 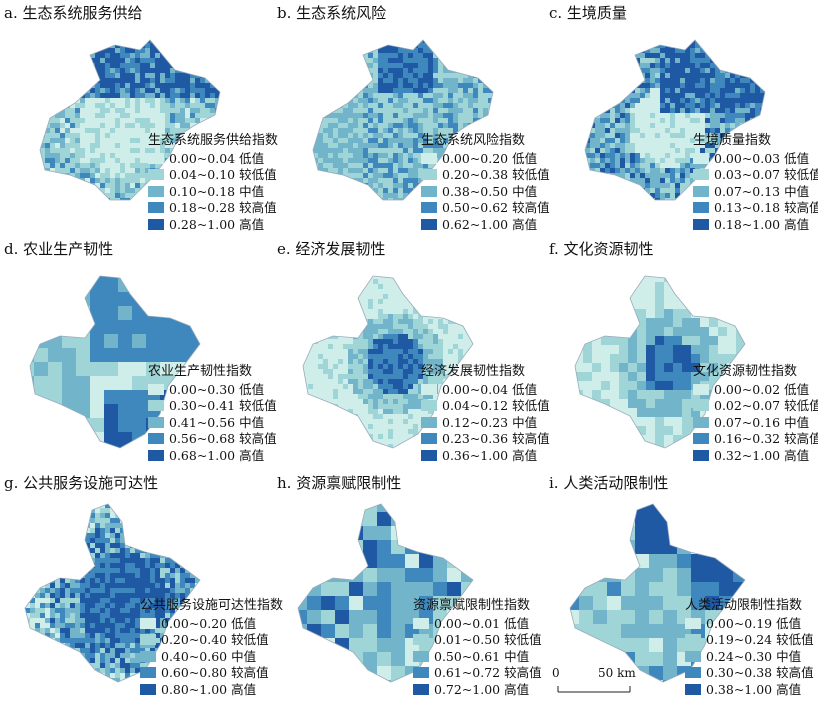 What do you see at coordinates (475, 224) in the screenshot?
I see `legend-range: 0.62~1.00` at bounding box center [475, 224].